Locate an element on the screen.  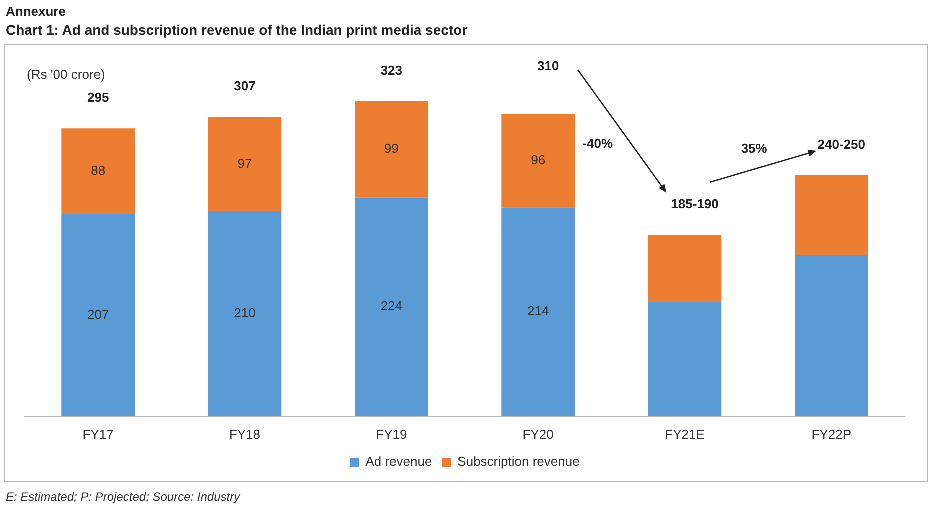
data-label: 224 is located at coordinates (391, 306).